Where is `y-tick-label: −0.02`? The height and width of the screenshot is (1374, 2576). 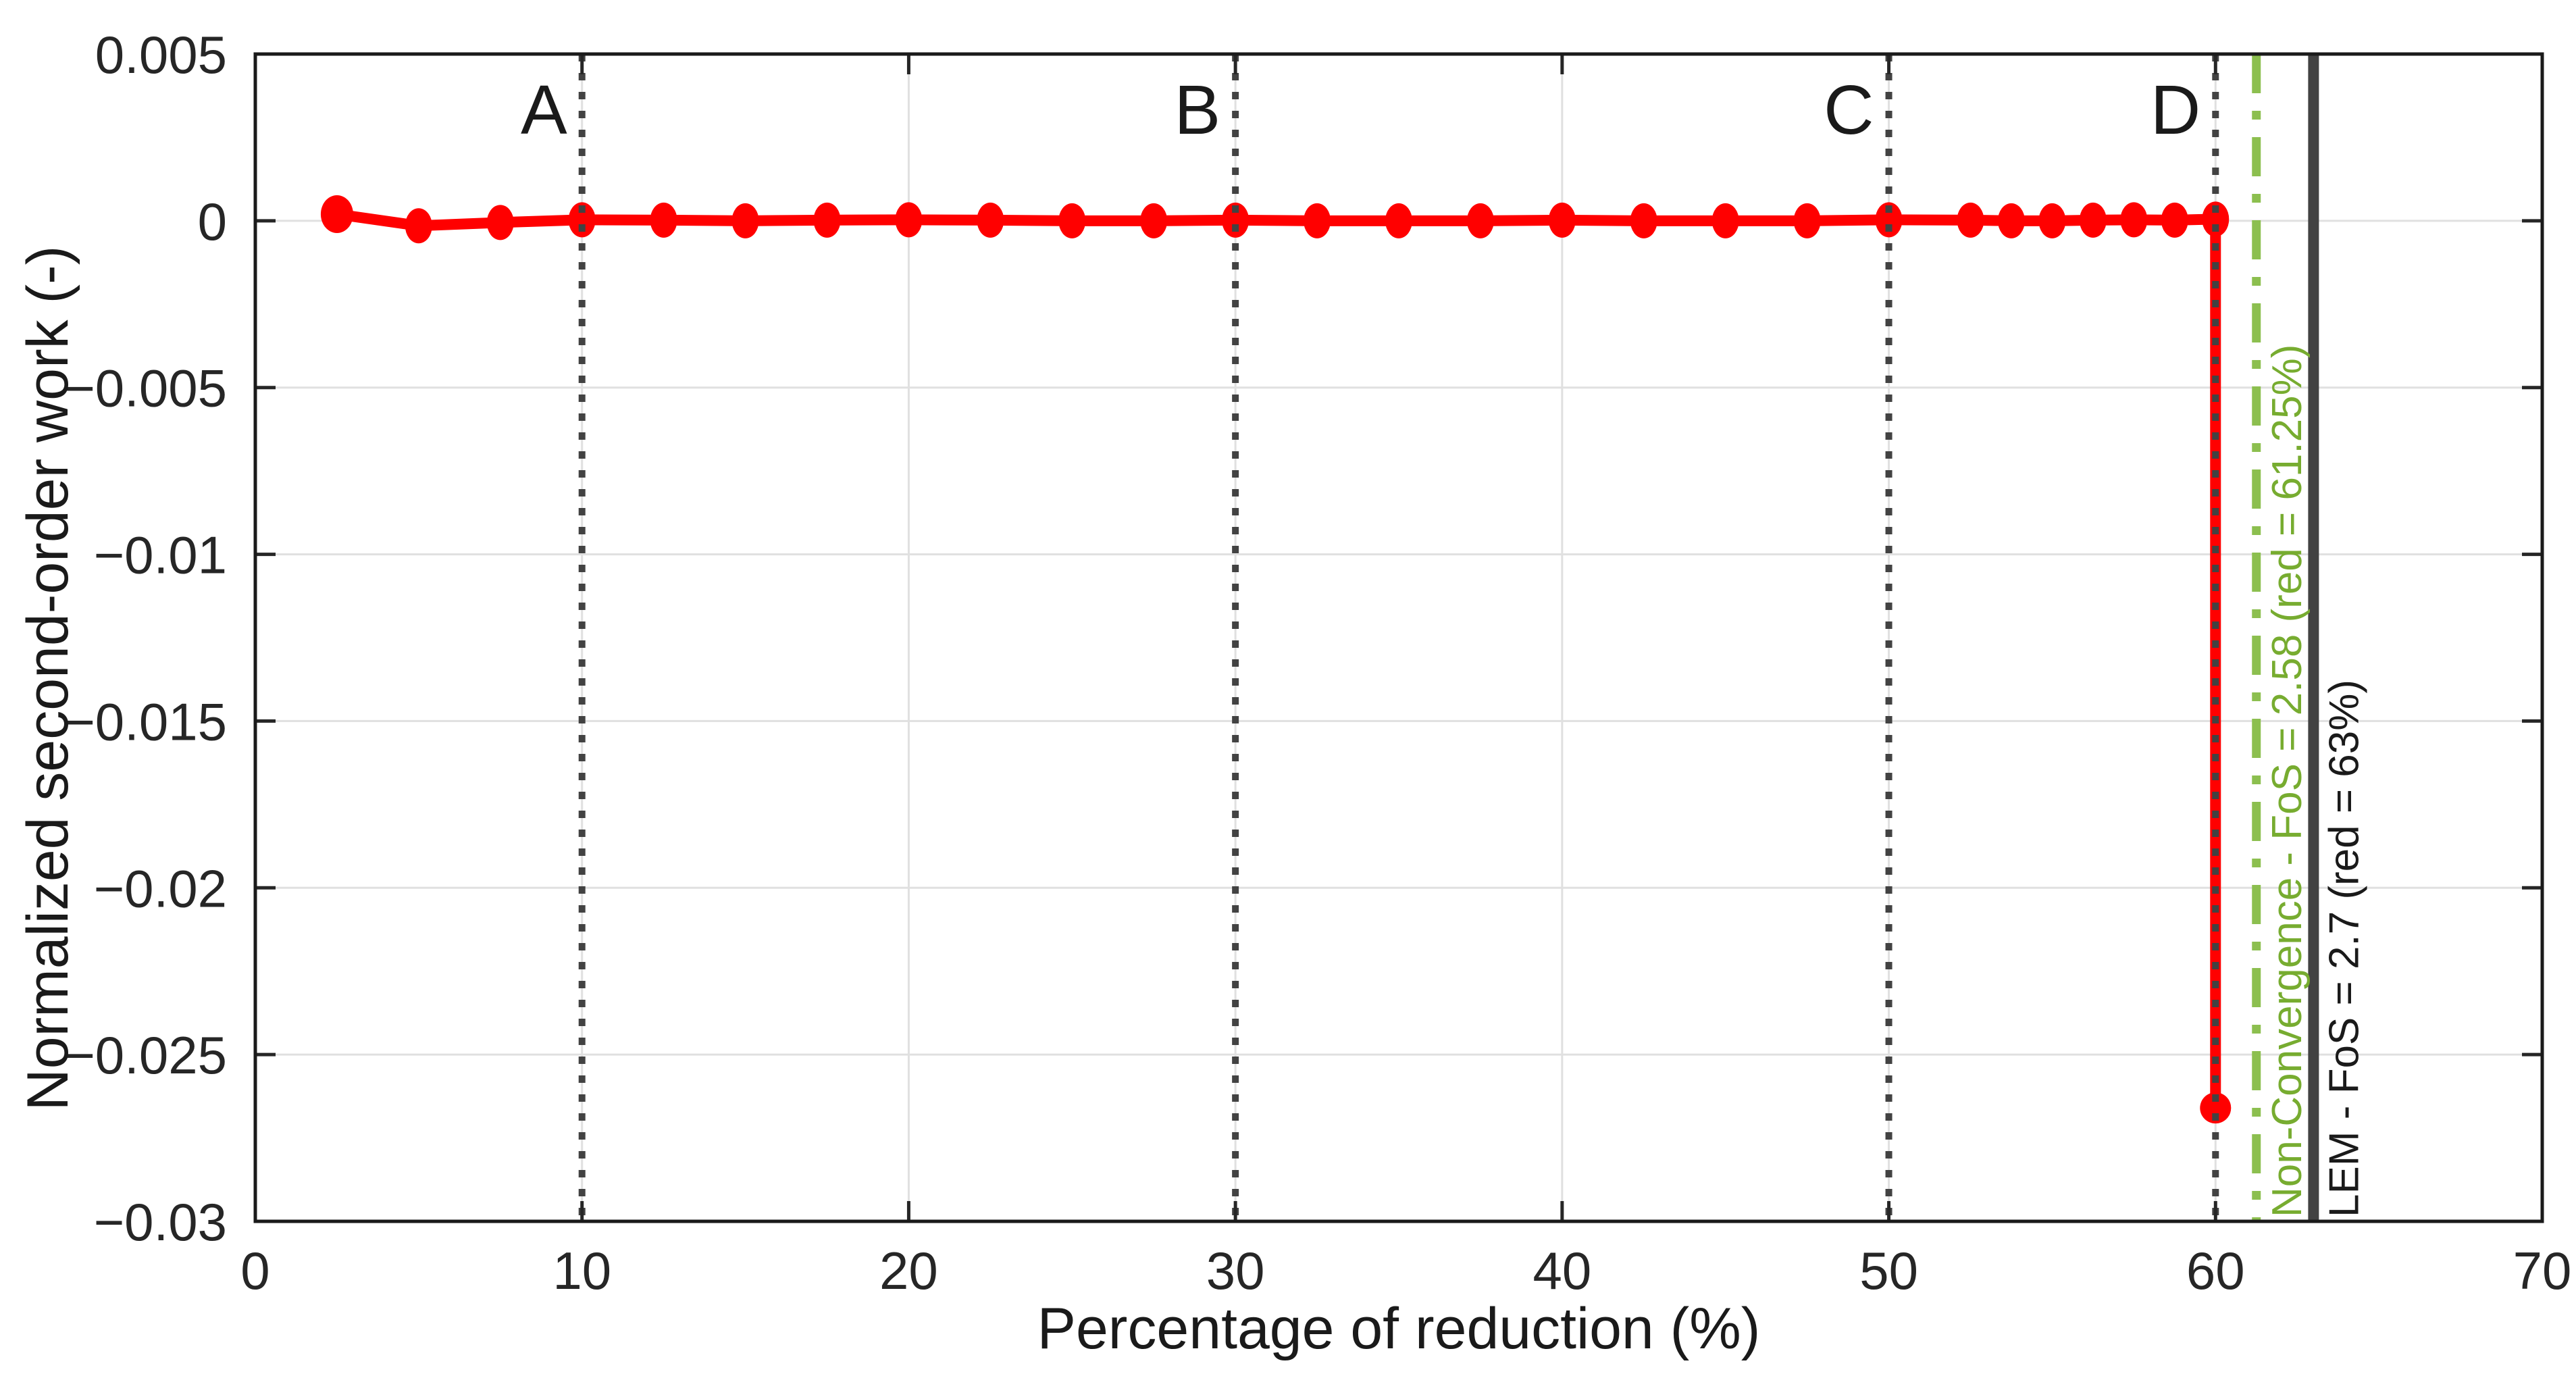 y-tick-label: −0.02 is located at coordinates (160, 888).